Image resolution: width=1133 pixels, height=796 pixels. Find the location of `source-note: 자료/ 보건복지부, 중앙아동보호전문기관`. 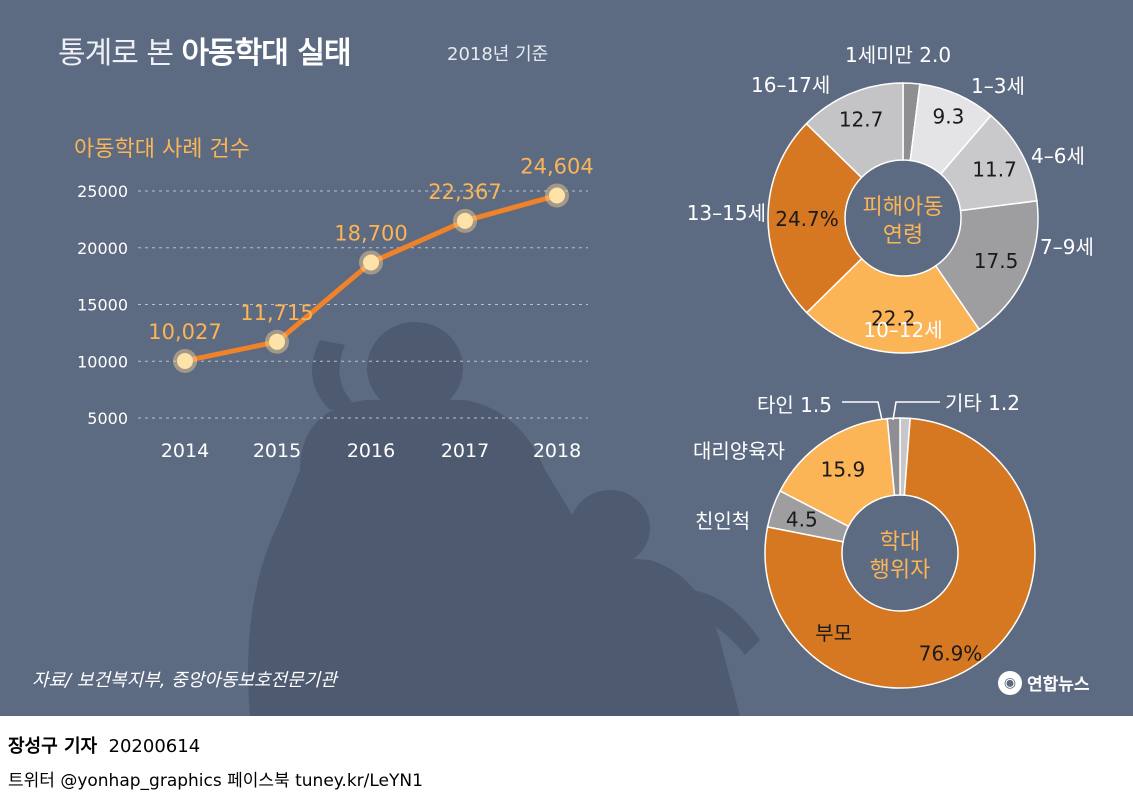

source-note: 자료/ 보건복지부, 중앙아동보호전문기관 is located at coordinates (184, 680).